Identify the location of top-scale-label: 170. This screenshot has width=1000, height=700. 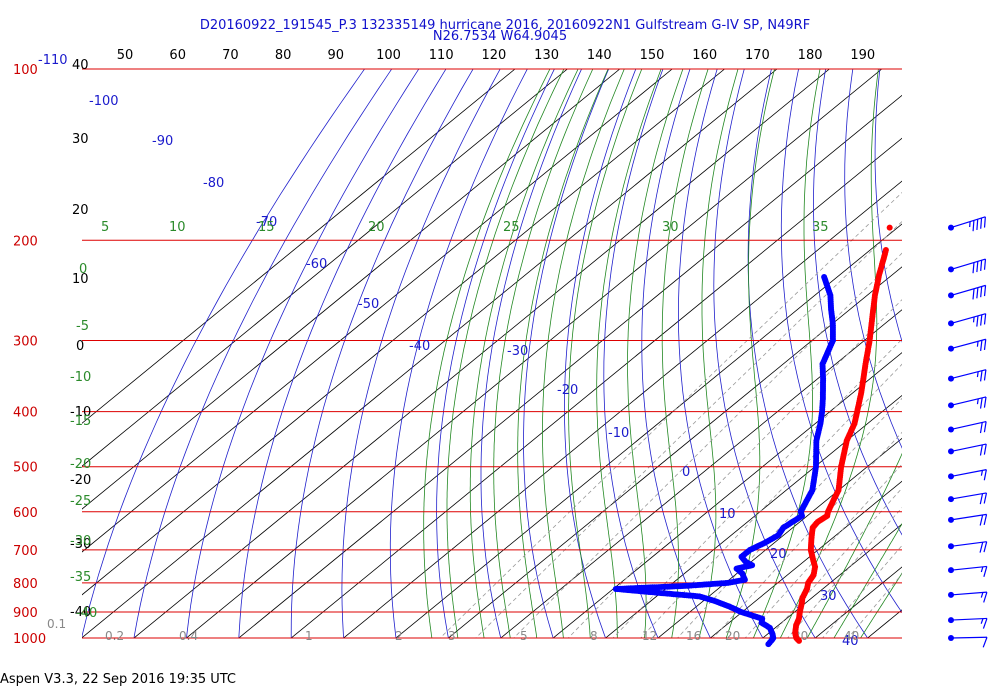
(757, 55).